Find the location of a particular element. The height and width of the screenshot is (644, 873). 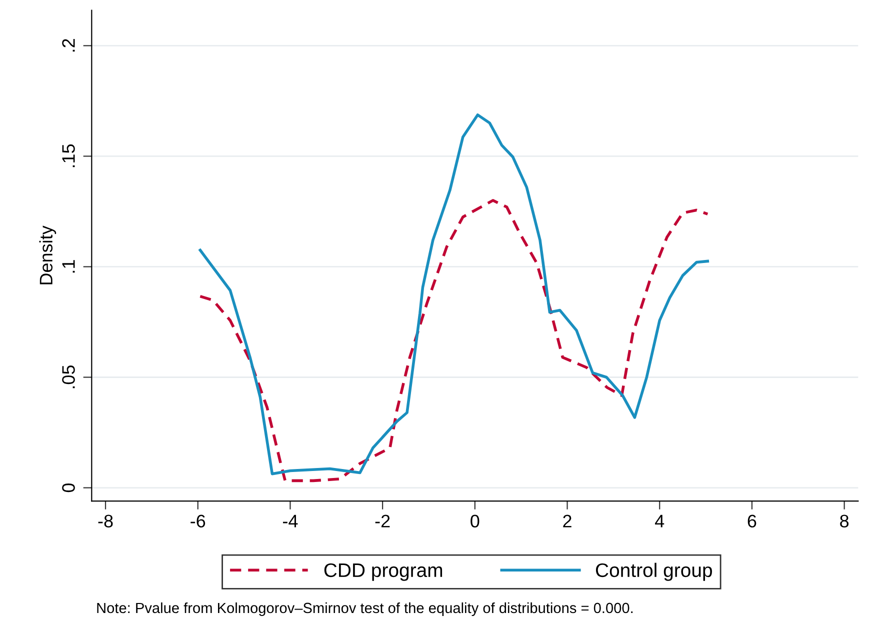

x-tick-label: 8 is located at coordinates (844, 521).